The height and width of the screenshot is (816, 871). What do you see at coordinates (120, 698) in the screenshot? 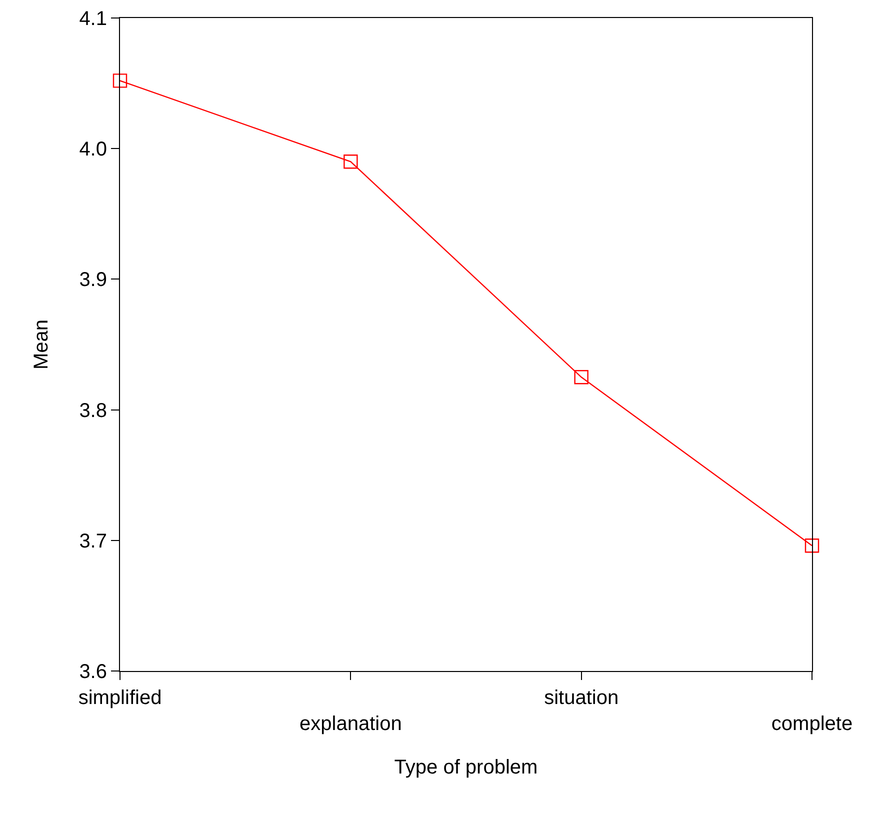
I see `x-tick-label: simplified` at bounding box center [120, 698].